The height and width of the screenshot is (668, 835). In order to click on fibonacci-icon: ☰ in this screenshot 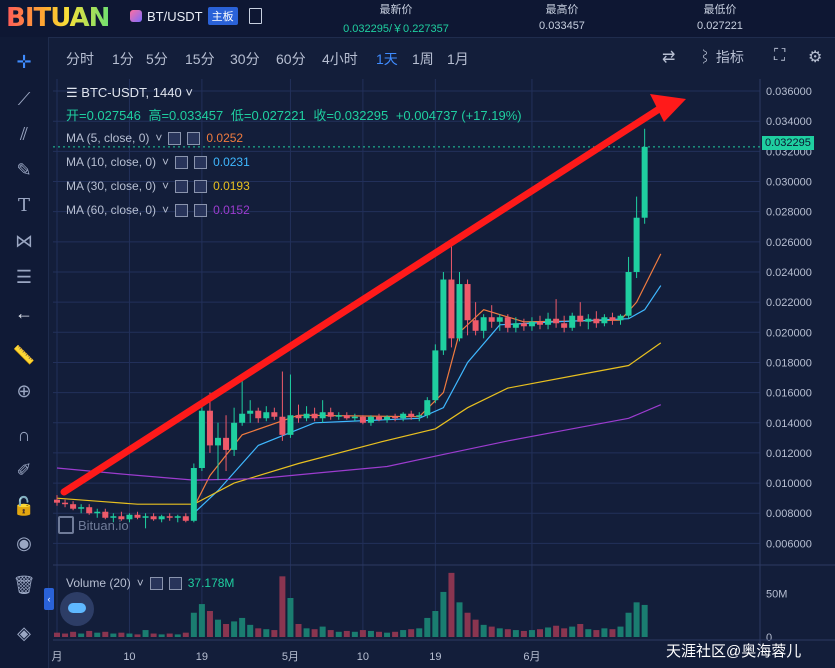, I will do `click(24, 277)`.